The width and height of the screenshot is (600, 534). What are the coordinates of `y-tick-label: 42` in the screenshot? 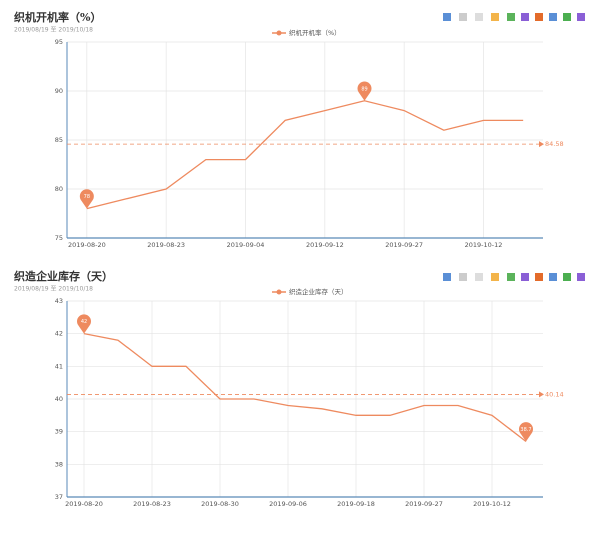 It's located at (59, 334).